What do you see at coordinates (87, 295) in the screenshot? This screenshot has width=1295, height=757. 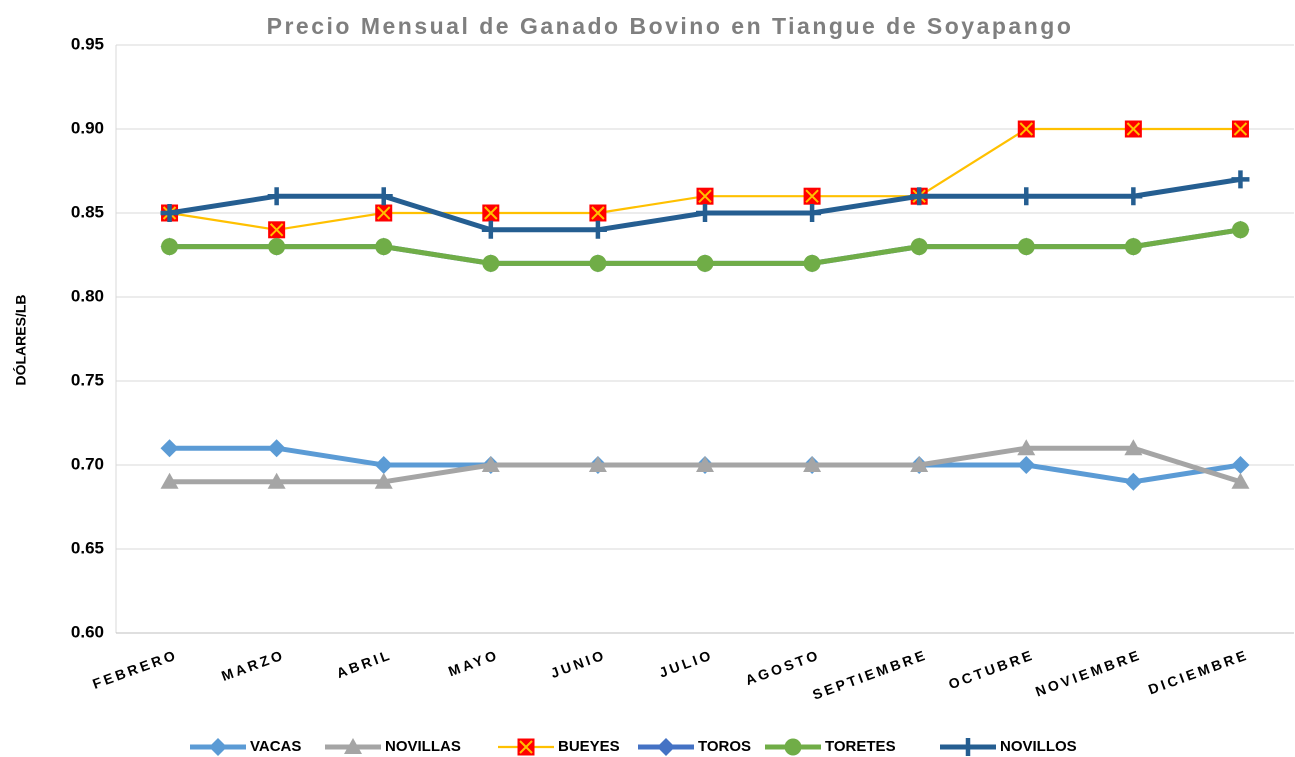 I see `y-tick-label: 0.80` at bounding box center [87, 295].